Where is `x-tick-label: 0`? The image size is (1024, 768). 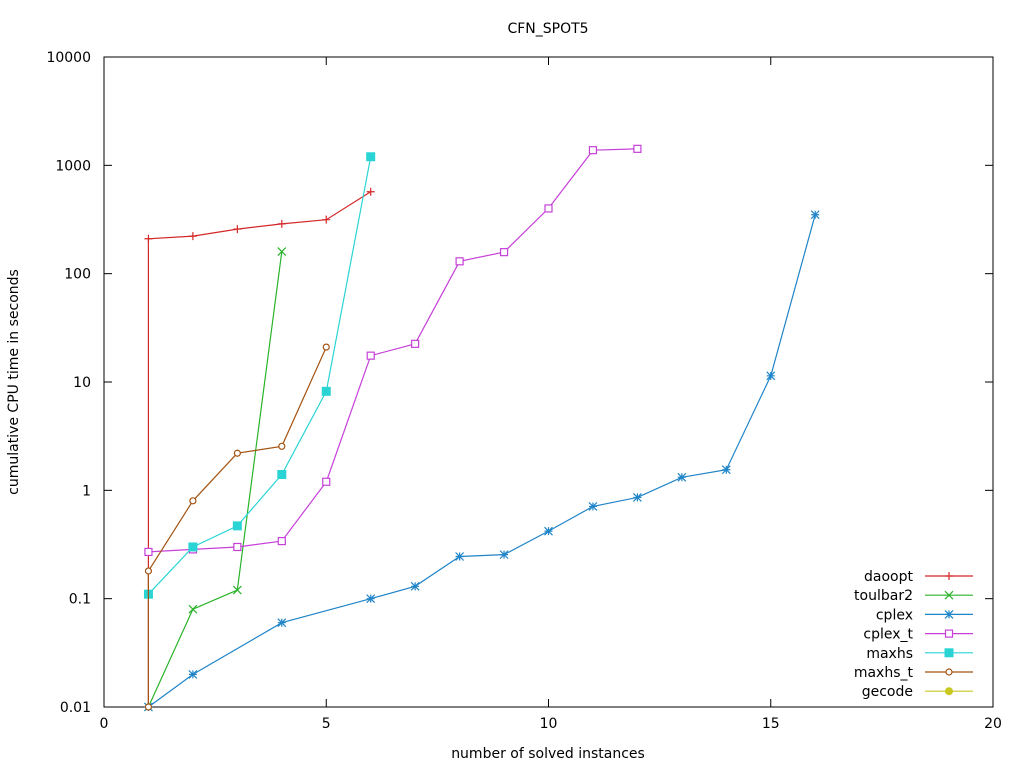 x-tick-label: 0 is located at coordinates (104, 724).